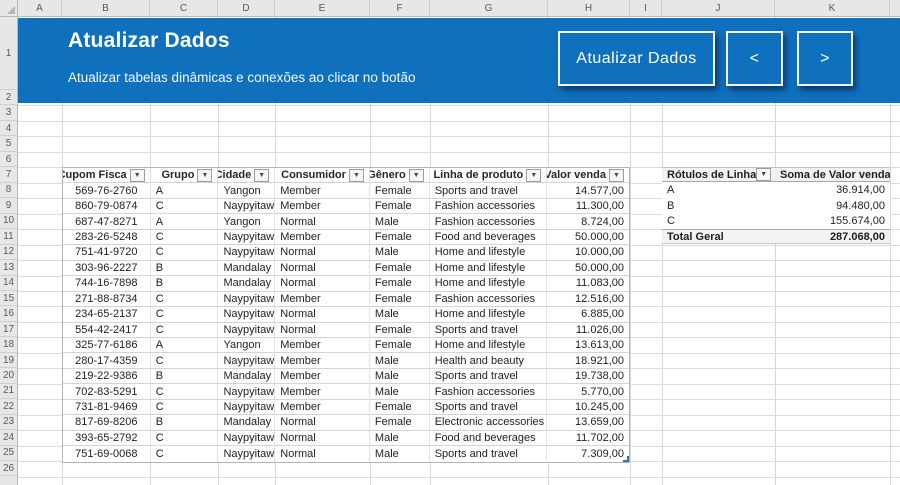 The image size is (900, 485). What do you see at coordinates (588, 377) in the screenshot?
I see `table-cell: 19.738,00` at bounding box center [588, 377].